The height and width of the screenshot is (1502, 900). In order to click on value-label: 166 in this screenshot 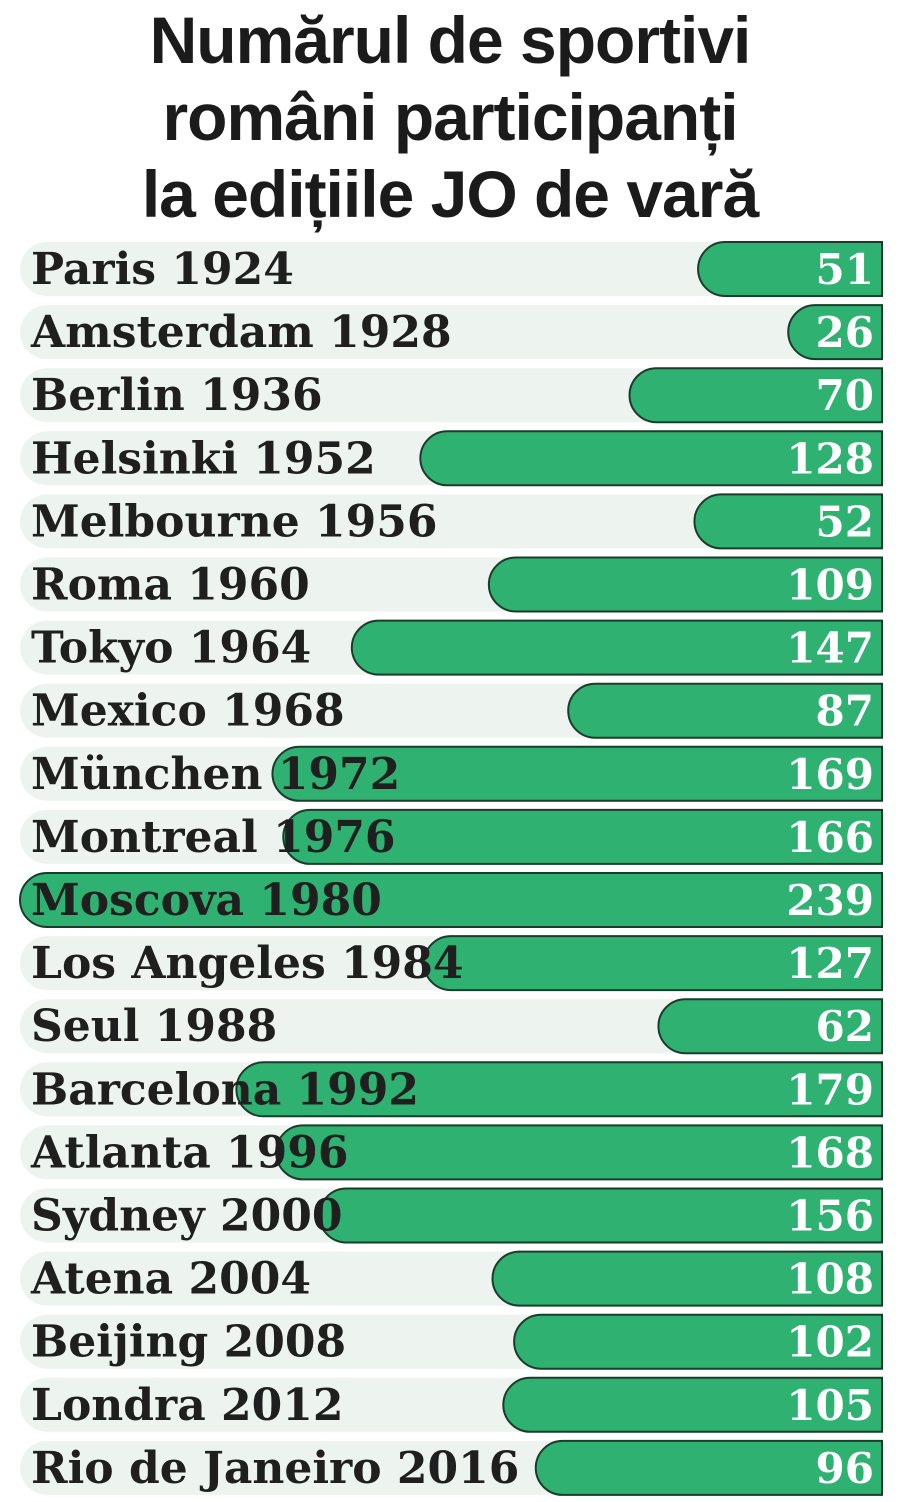, I will do `click(830, 837)`.